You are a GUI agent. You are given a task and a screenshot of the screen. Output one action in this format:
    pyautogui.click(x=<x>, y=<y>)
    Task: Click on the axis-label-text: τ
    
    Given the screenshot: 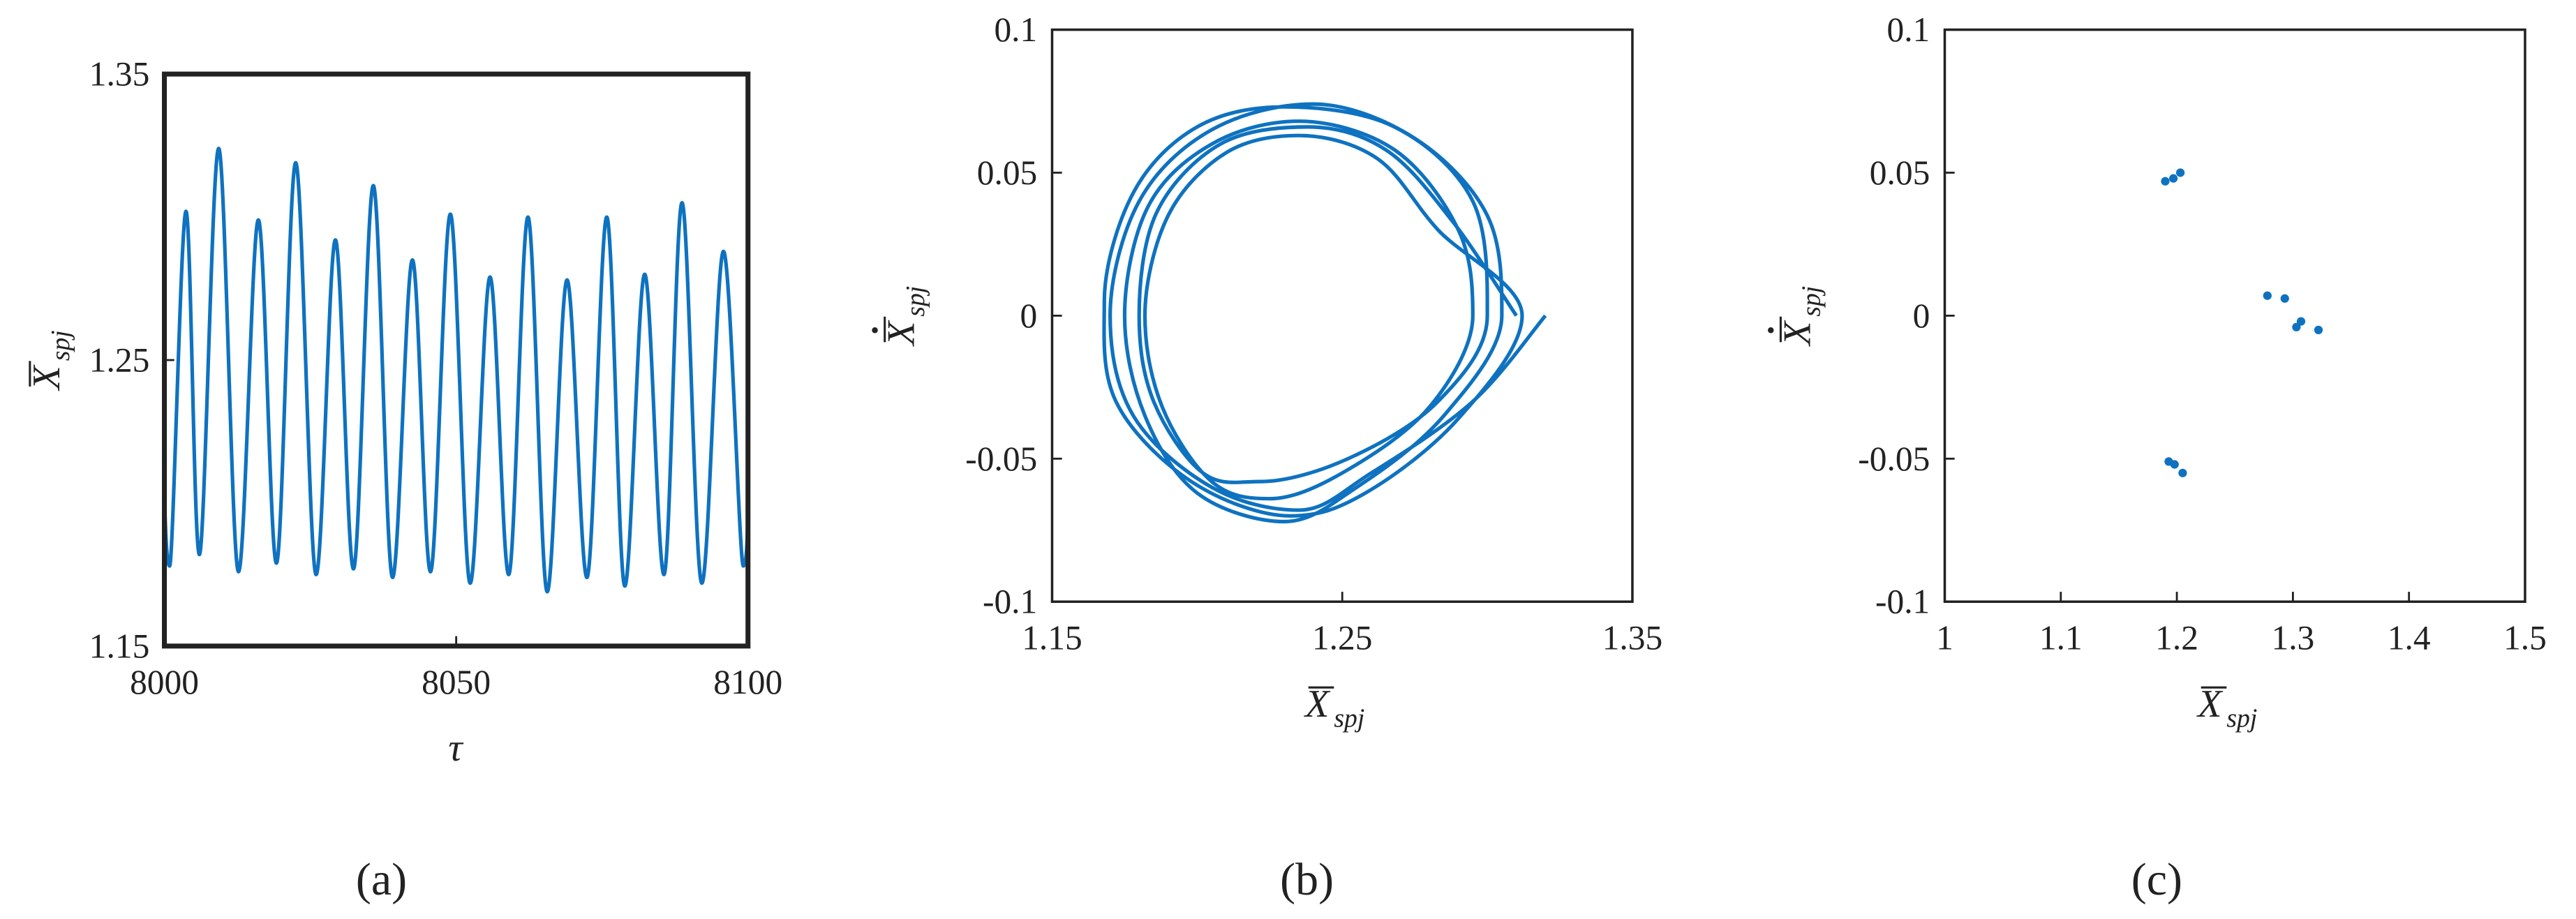 What is the action you would take?
    pyautogui.click(x=455, y=748)
    